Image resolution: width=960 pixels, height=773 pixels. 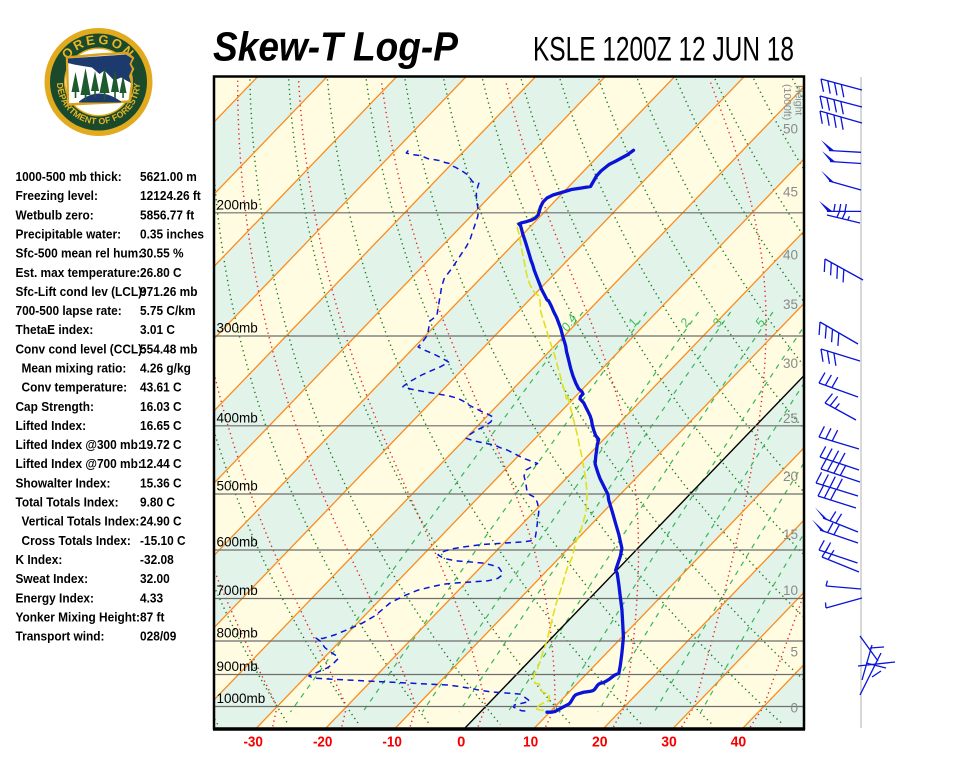 What do you see at coordinates (59, 636) in the screenshot?
I see `svg-text: Transport wind:` at bounding box center [59, 636].